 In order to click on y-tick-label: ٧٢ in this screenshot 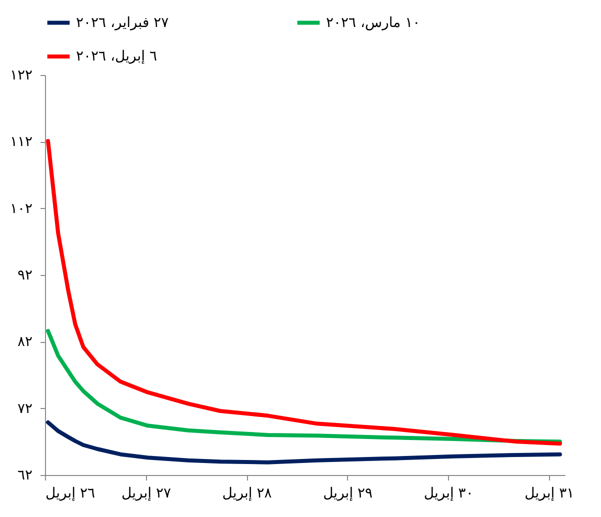, I will do `click(24, 408)`.